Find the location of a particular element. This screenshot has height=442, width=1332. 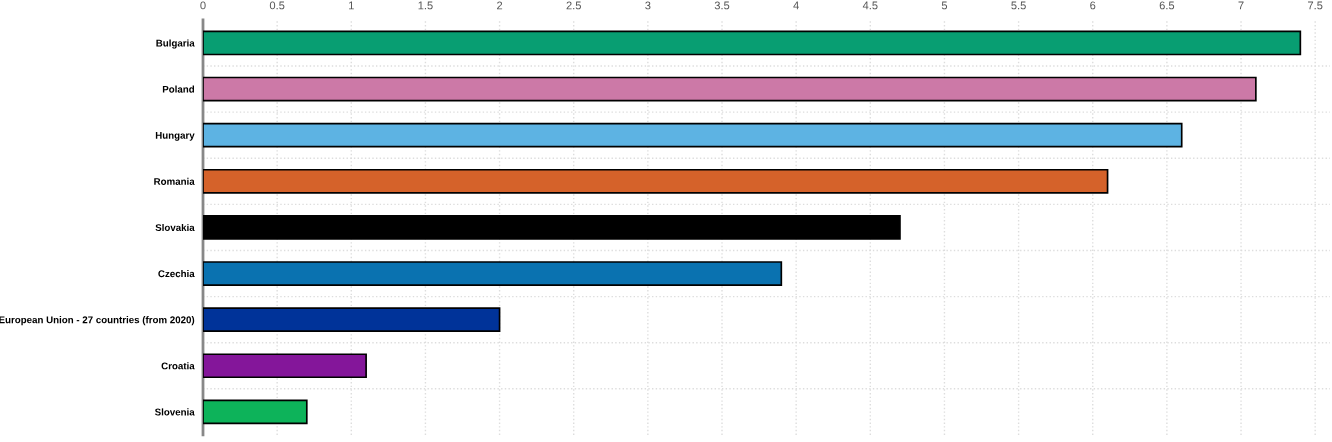

x-tick-label: 3 is located at coordinates (648, 5).